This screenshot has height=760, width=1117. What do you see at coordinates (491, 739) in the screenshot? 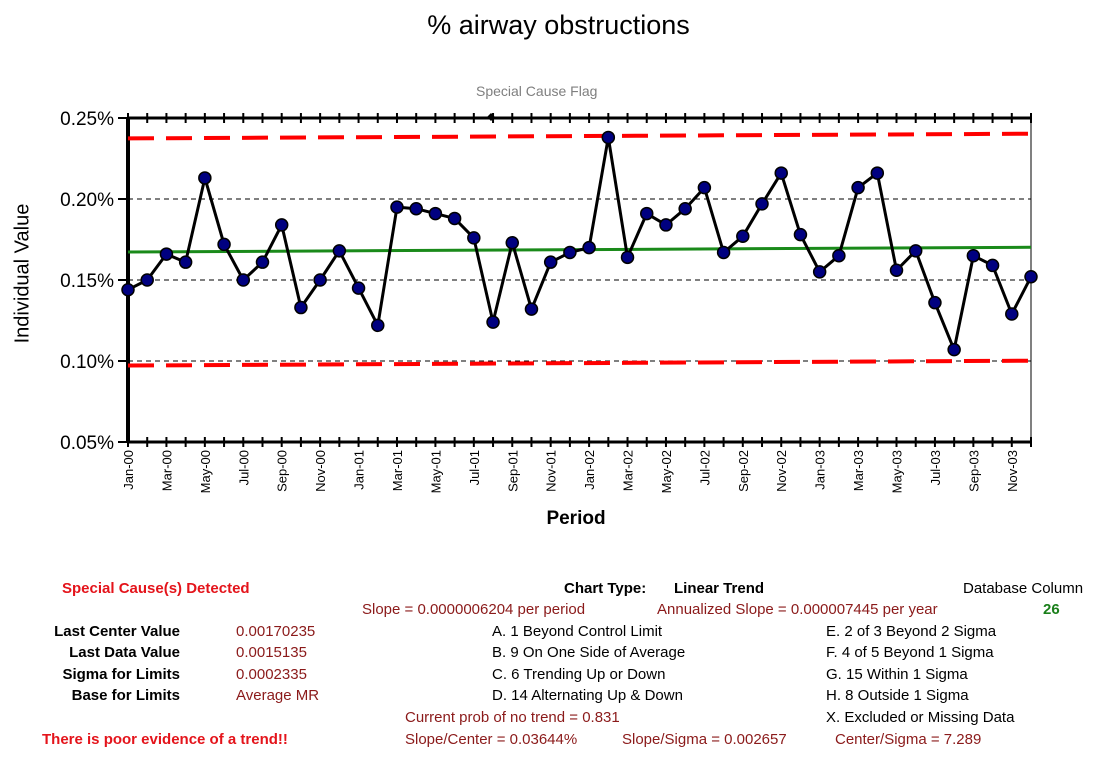
I see `slope-center: Slope/Center = 0.03644%` at bounding box center [491, 739].